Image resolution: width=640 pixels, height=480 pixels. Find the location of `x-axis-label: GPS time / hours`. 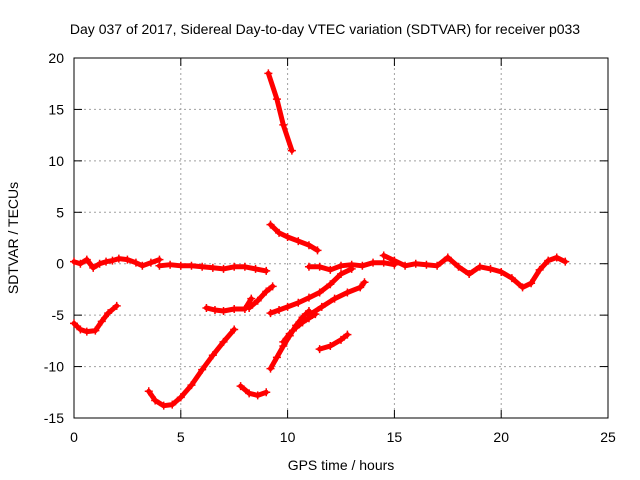

x-axis-label: GPS time / hours is located at coordinates (341, 465).